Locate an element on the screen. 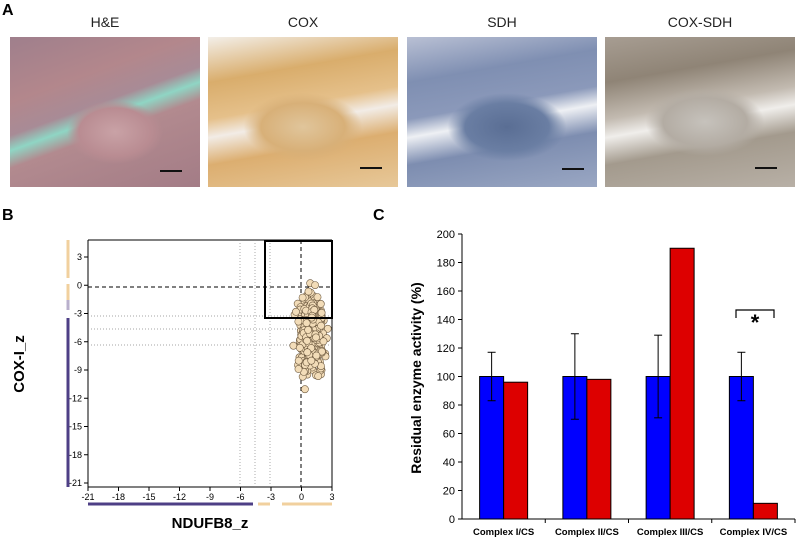 This screenshot has width=798, height=543. y-tick-label: -15 is located at coordinates (75, 427).